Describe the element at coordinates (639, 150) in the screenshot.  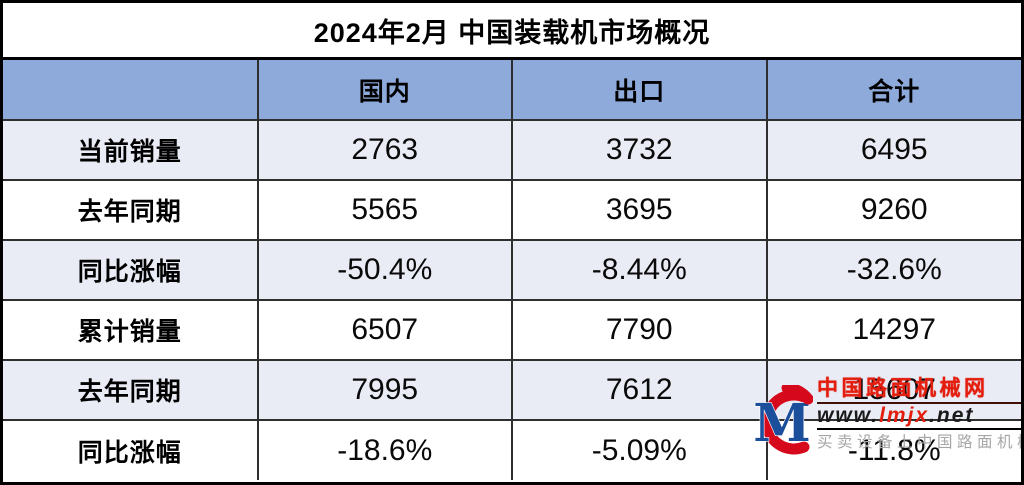
I see `cell-value: 3732` at that location.